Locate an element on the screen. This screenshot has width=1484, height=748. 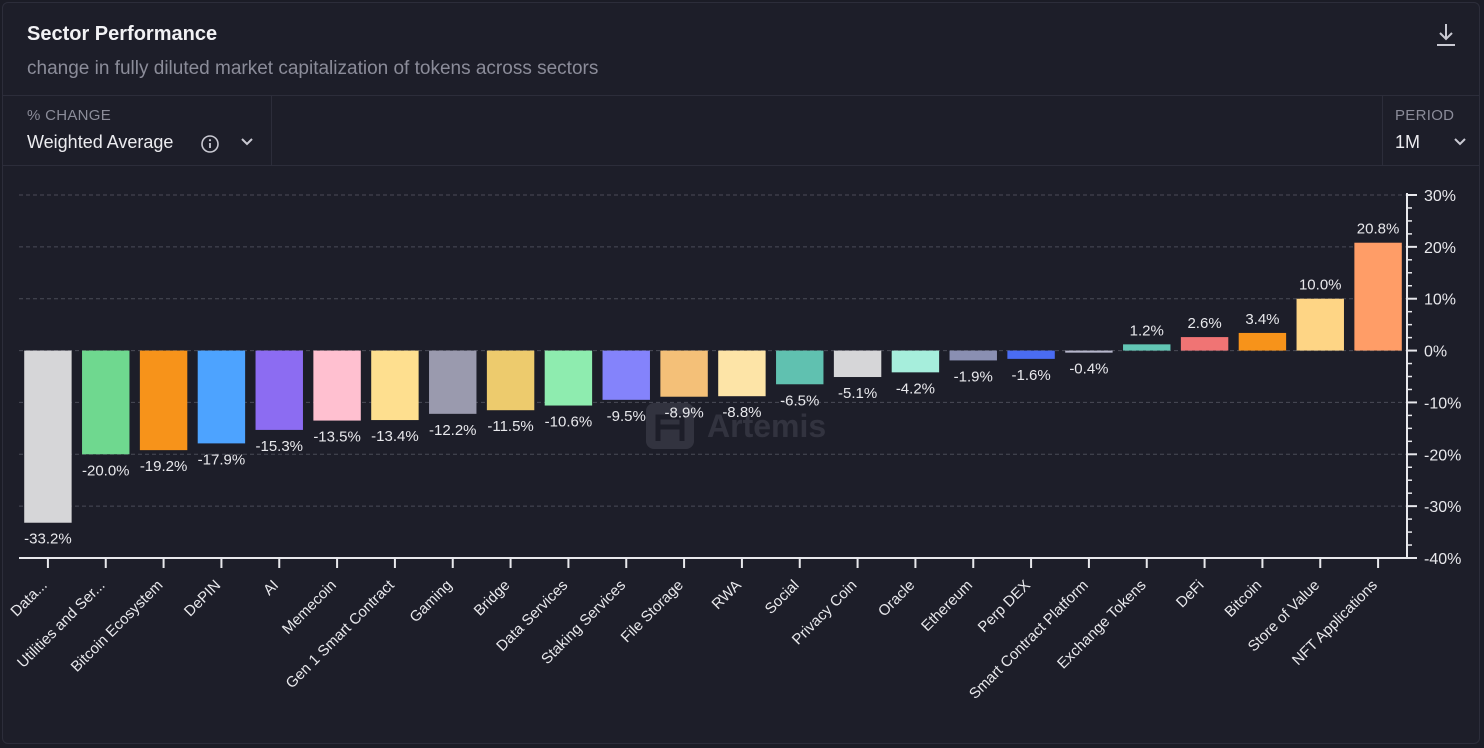
data-label: -10.6% is located at coordinates (569, 422).